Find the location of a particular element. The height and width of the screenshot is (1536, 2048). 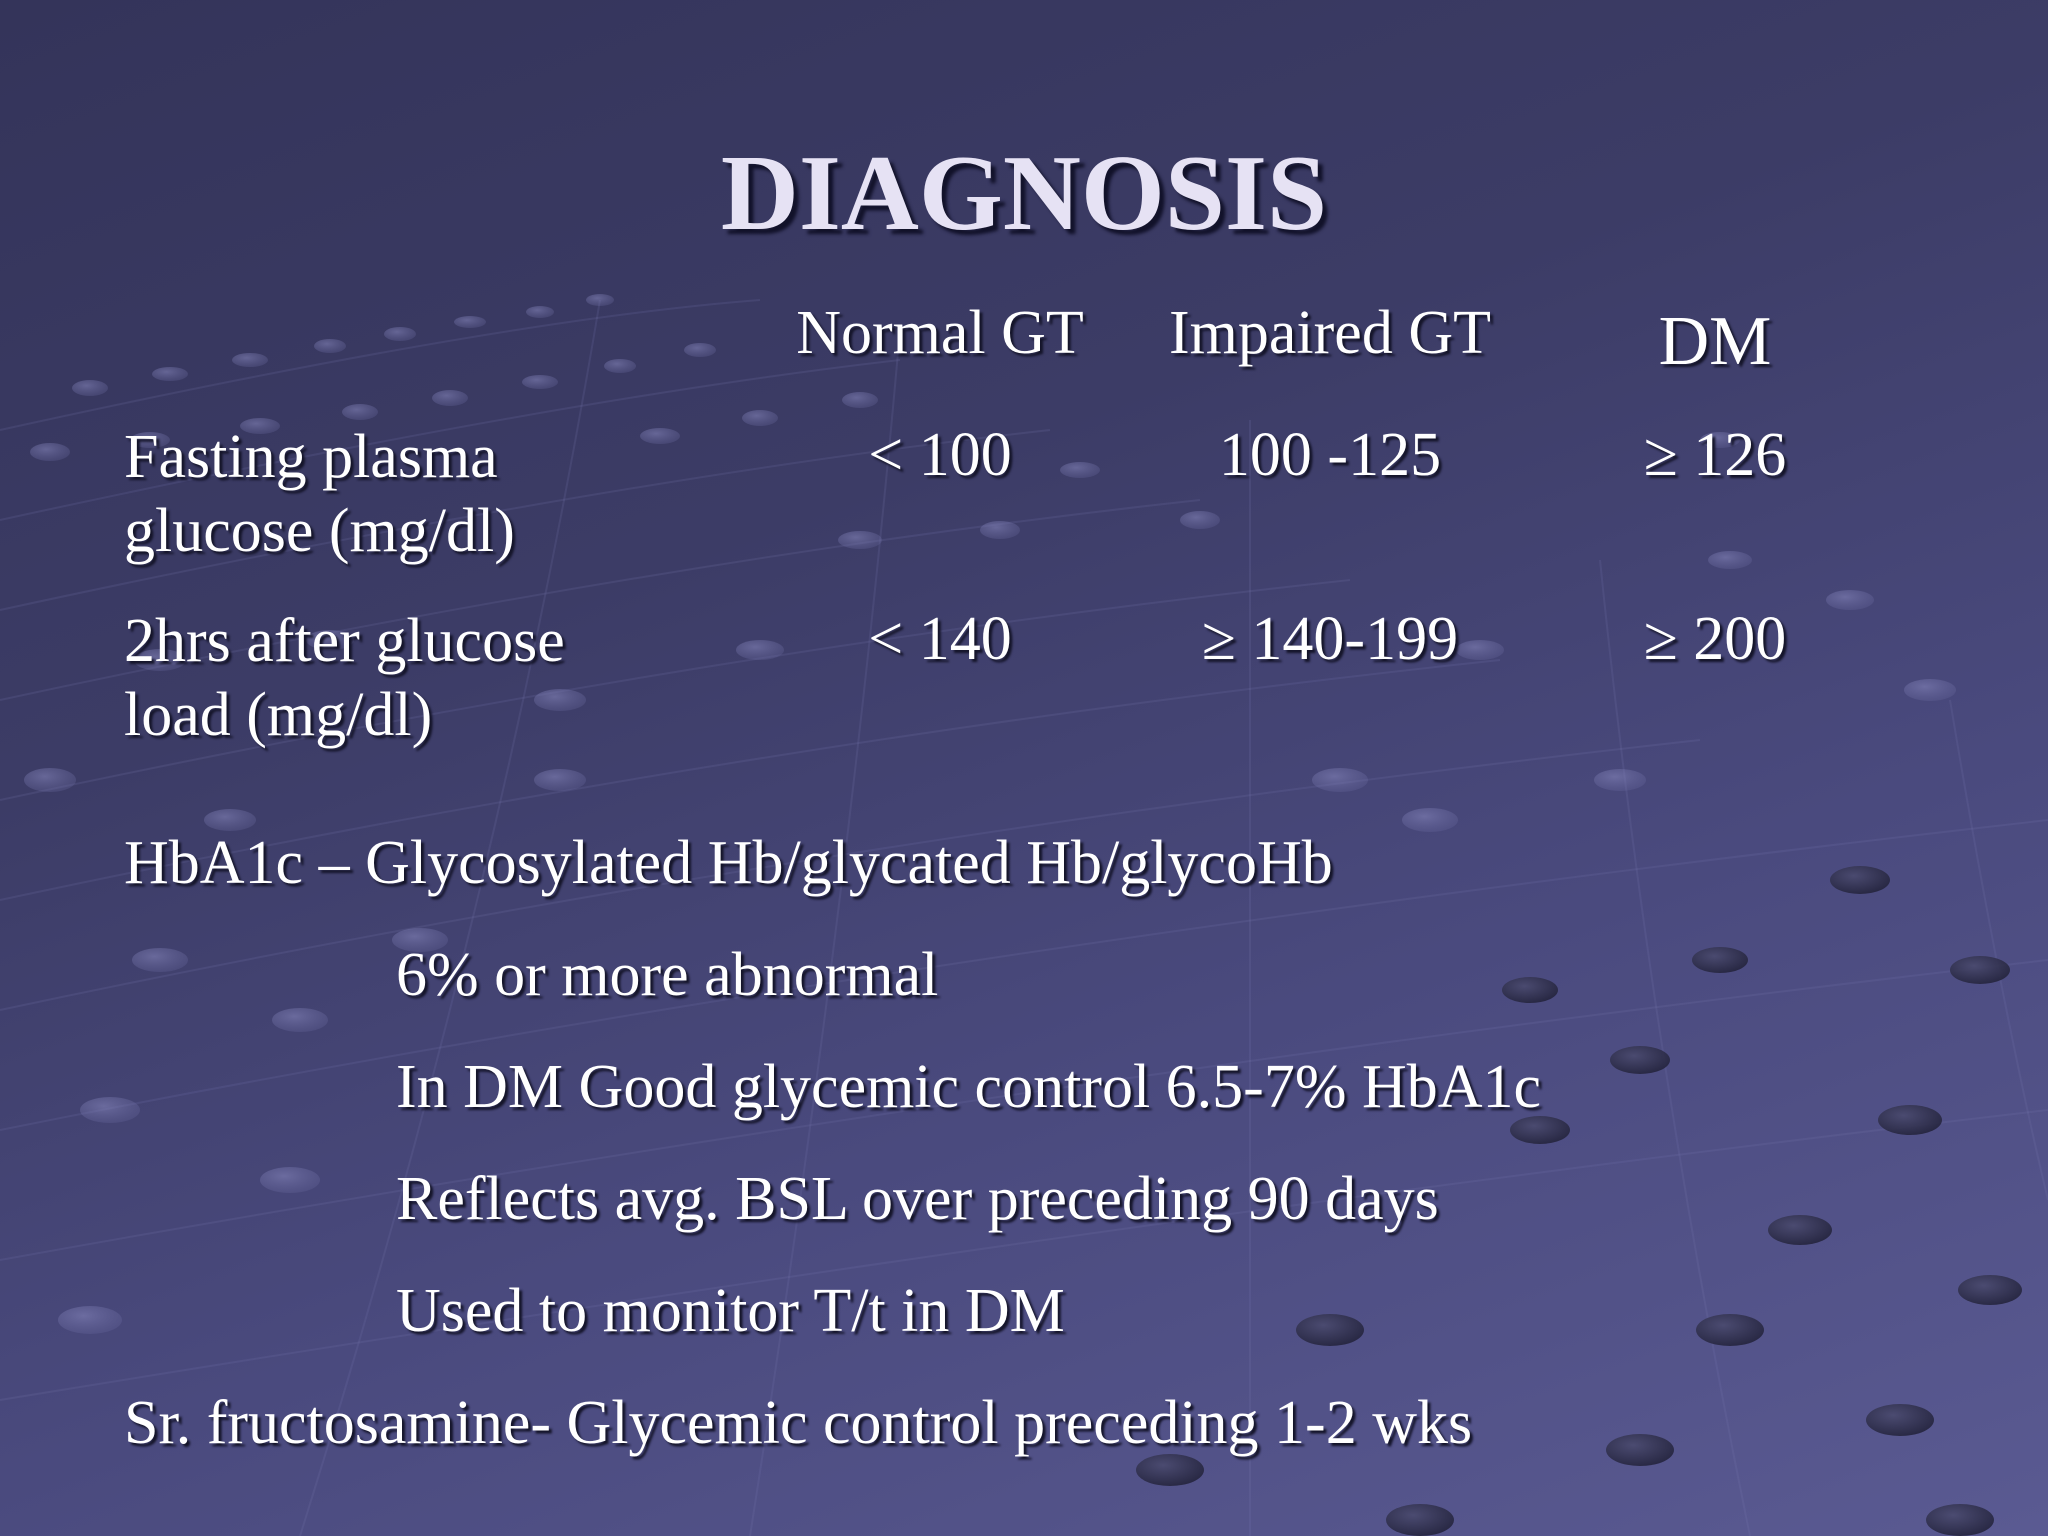

row-label-2hrs: 2hrs after glucose load (mg/dl) is located at coordinates (344, 678).